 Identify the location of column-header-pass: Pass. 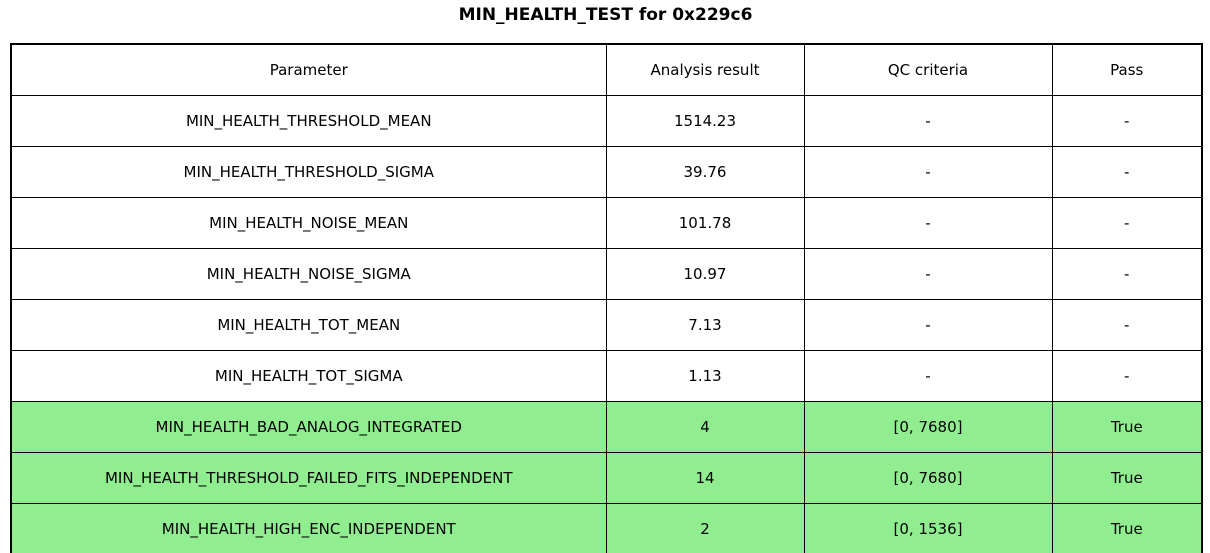
(1127, 69).